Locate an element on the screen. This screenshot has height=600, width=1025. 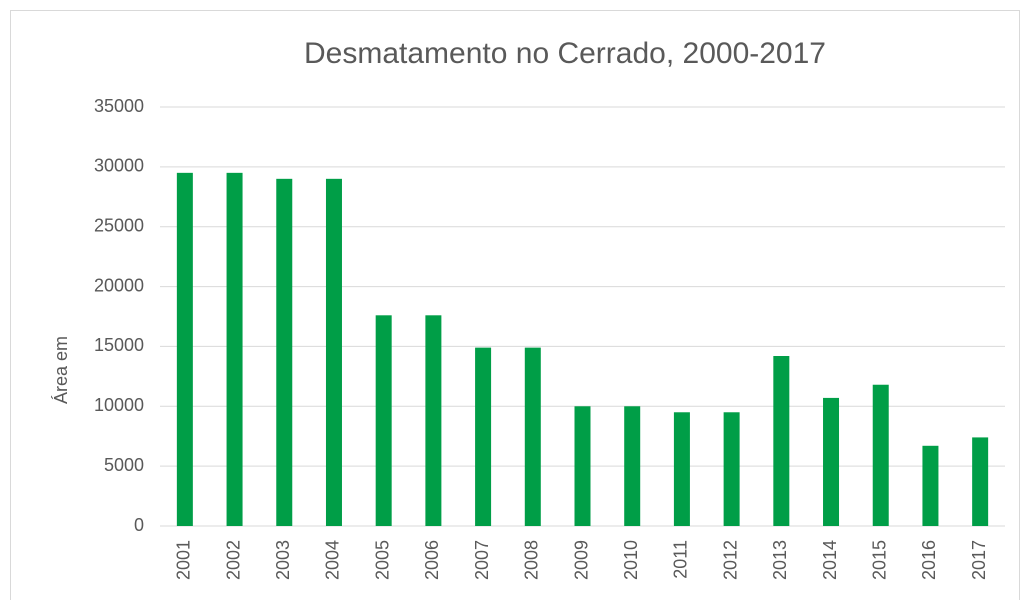
y-tick-label: 35000 is located at coordinates (119, 106).